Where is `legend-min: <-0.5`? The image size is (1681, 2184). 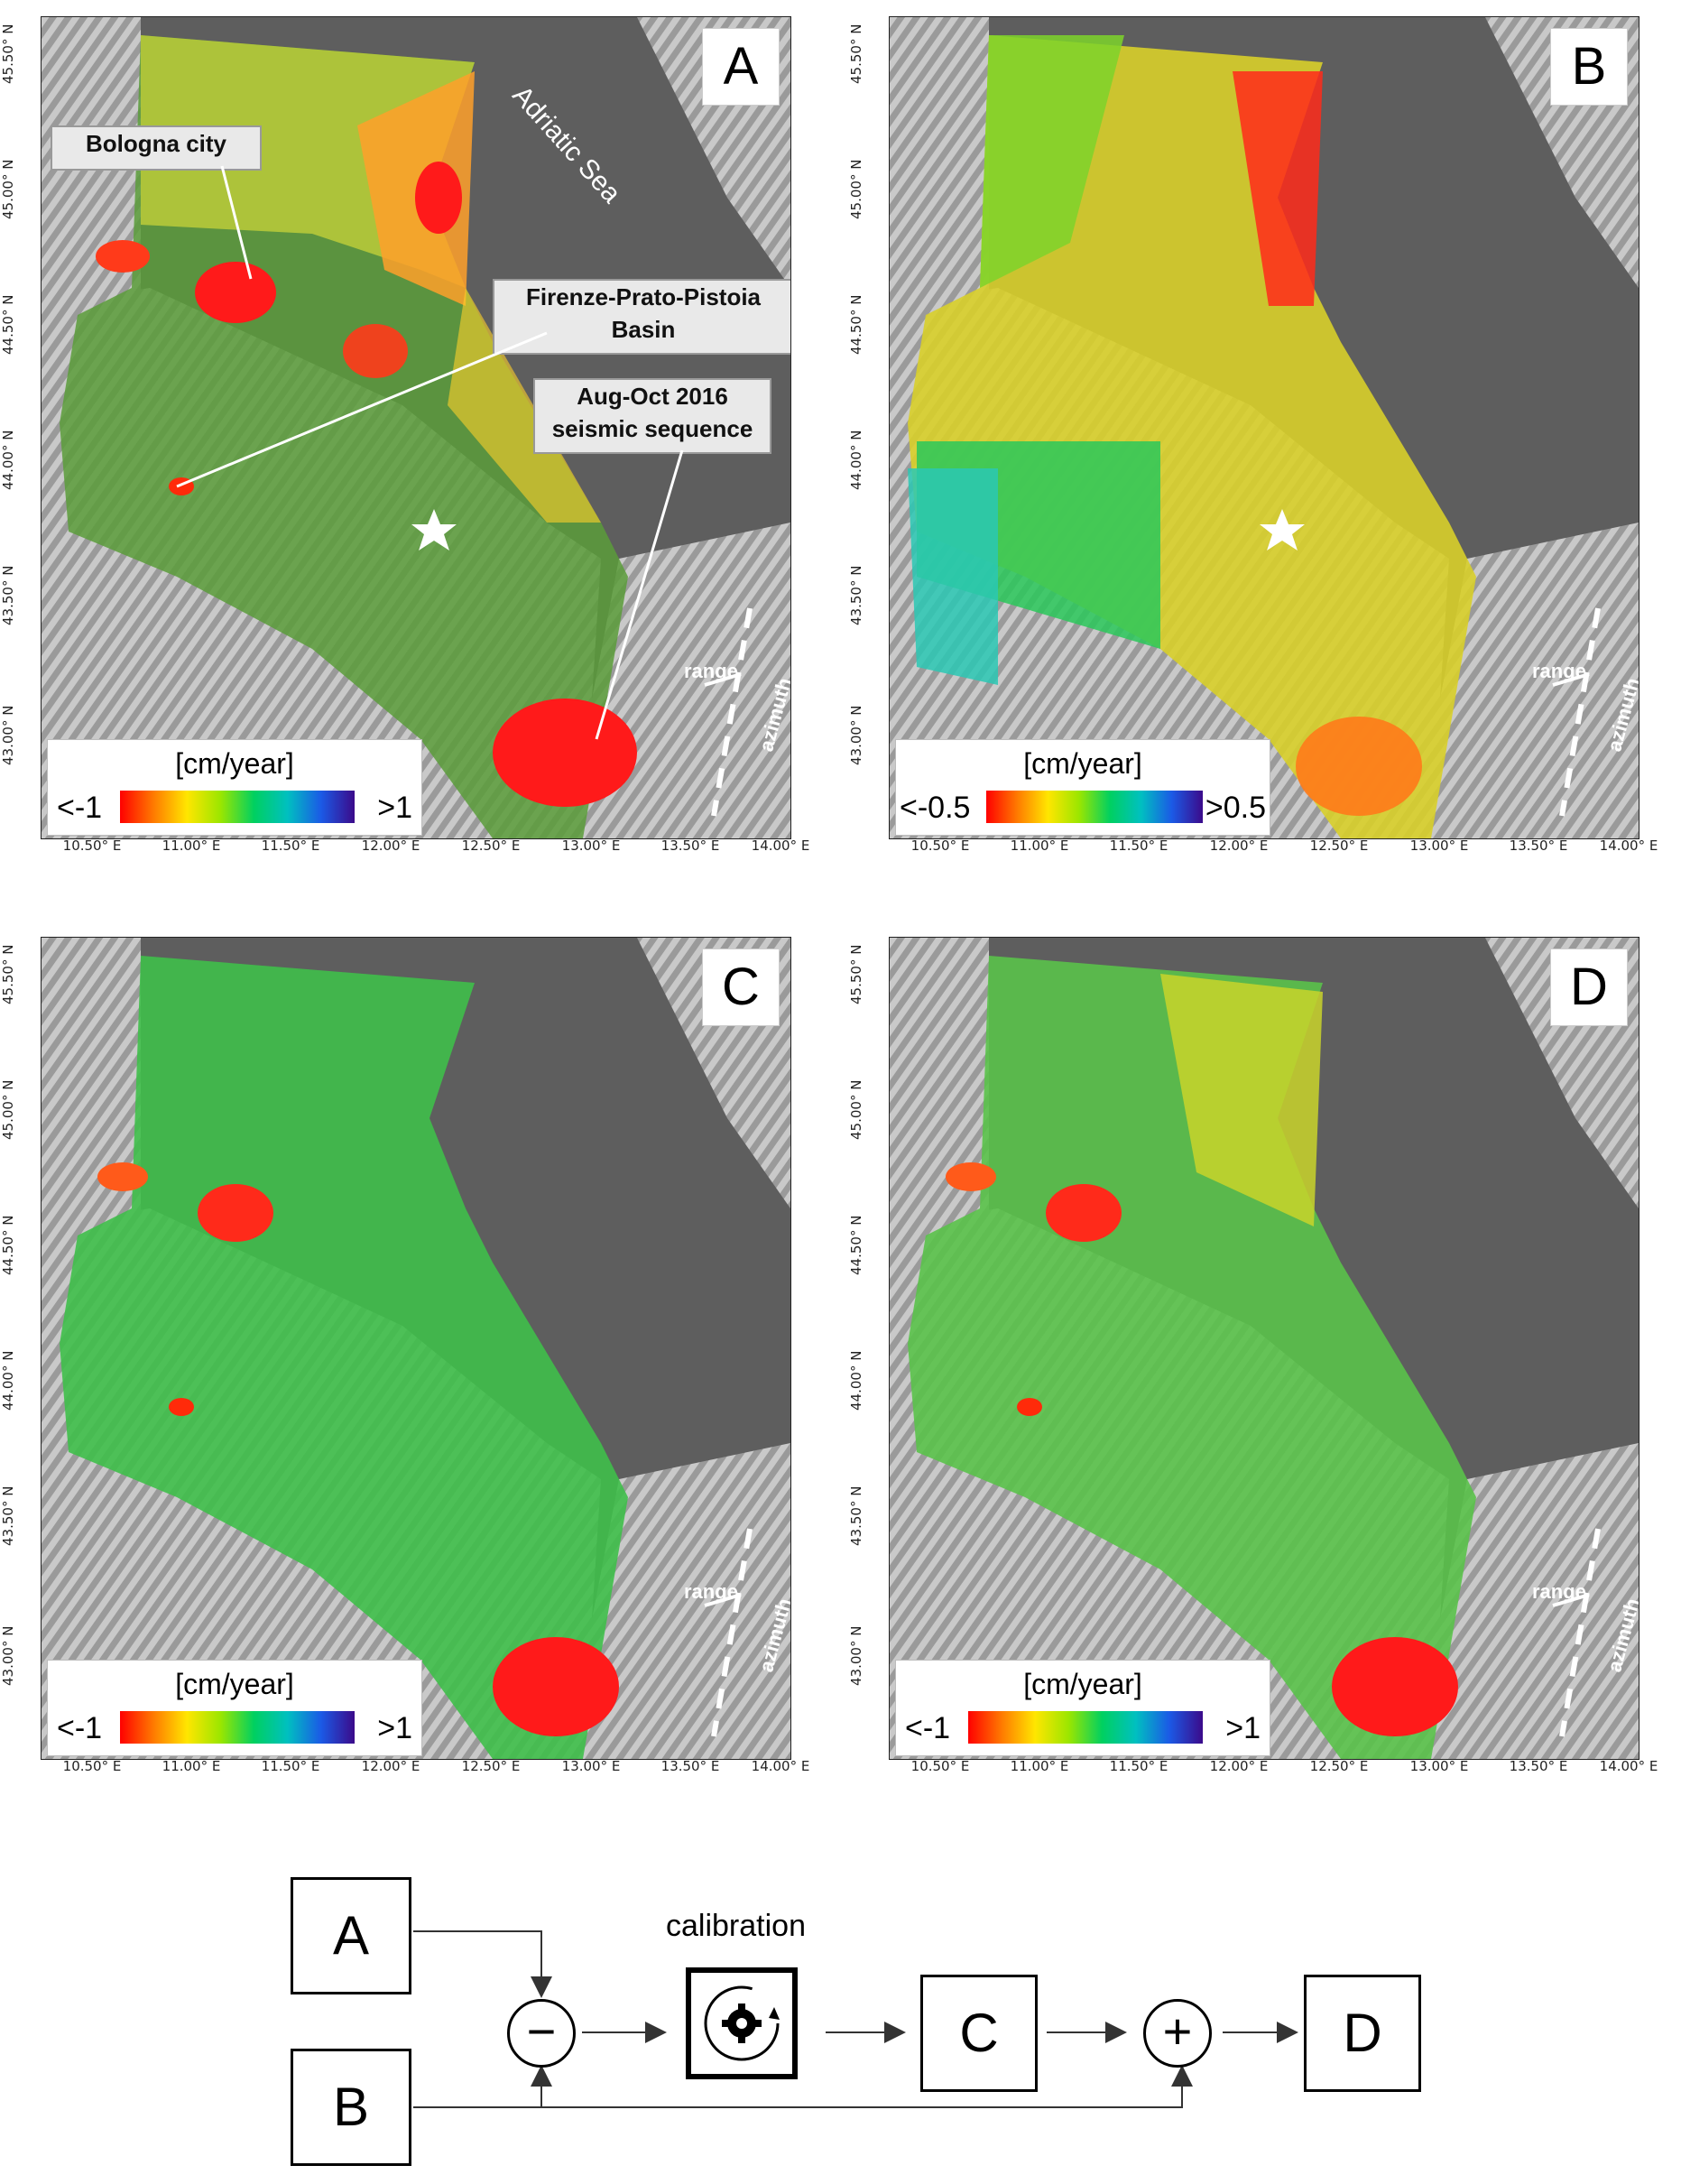
legend-min: <-0.5 is located at coordinates (935, 808).